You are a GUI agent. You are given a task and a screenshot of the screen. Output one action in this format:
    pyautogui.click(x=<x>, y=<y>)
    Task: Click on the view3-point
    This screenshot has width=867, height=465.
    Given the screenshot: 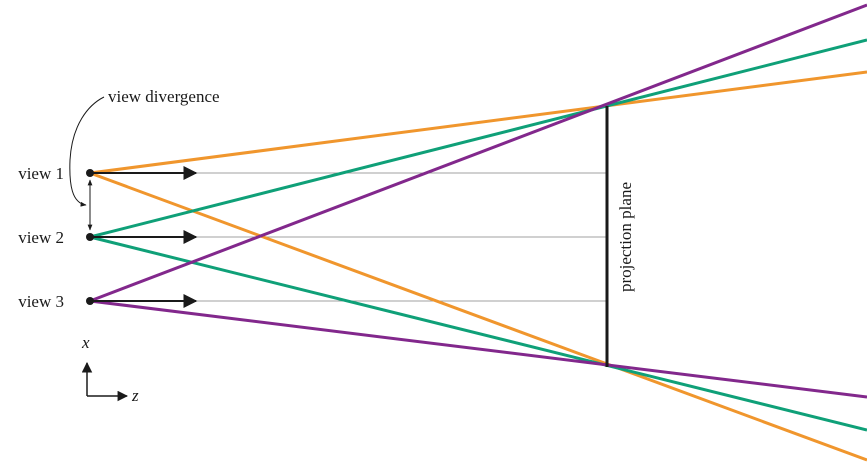 What is the action you would take?
    pyautogui.click(x=90, y=301)
    